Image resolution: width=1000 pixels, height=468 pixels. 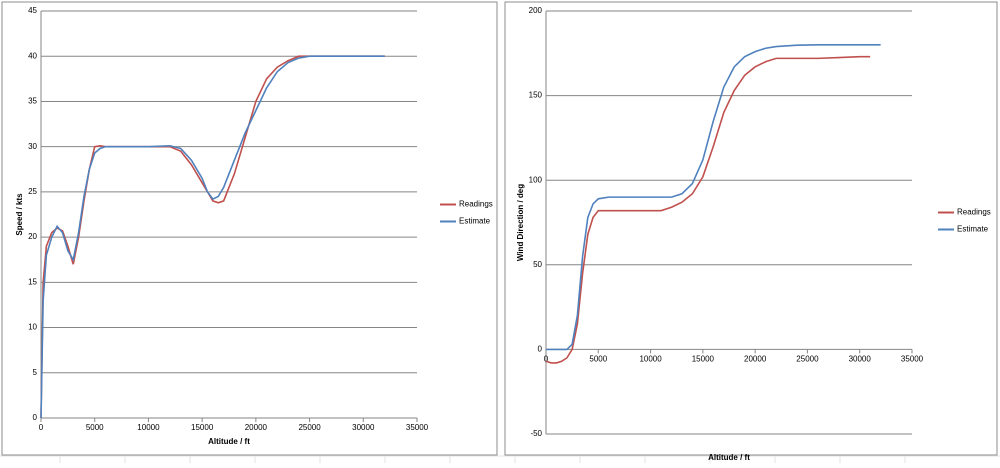 I want to click on y-tick-label: 30, so click(x=32, y=146).